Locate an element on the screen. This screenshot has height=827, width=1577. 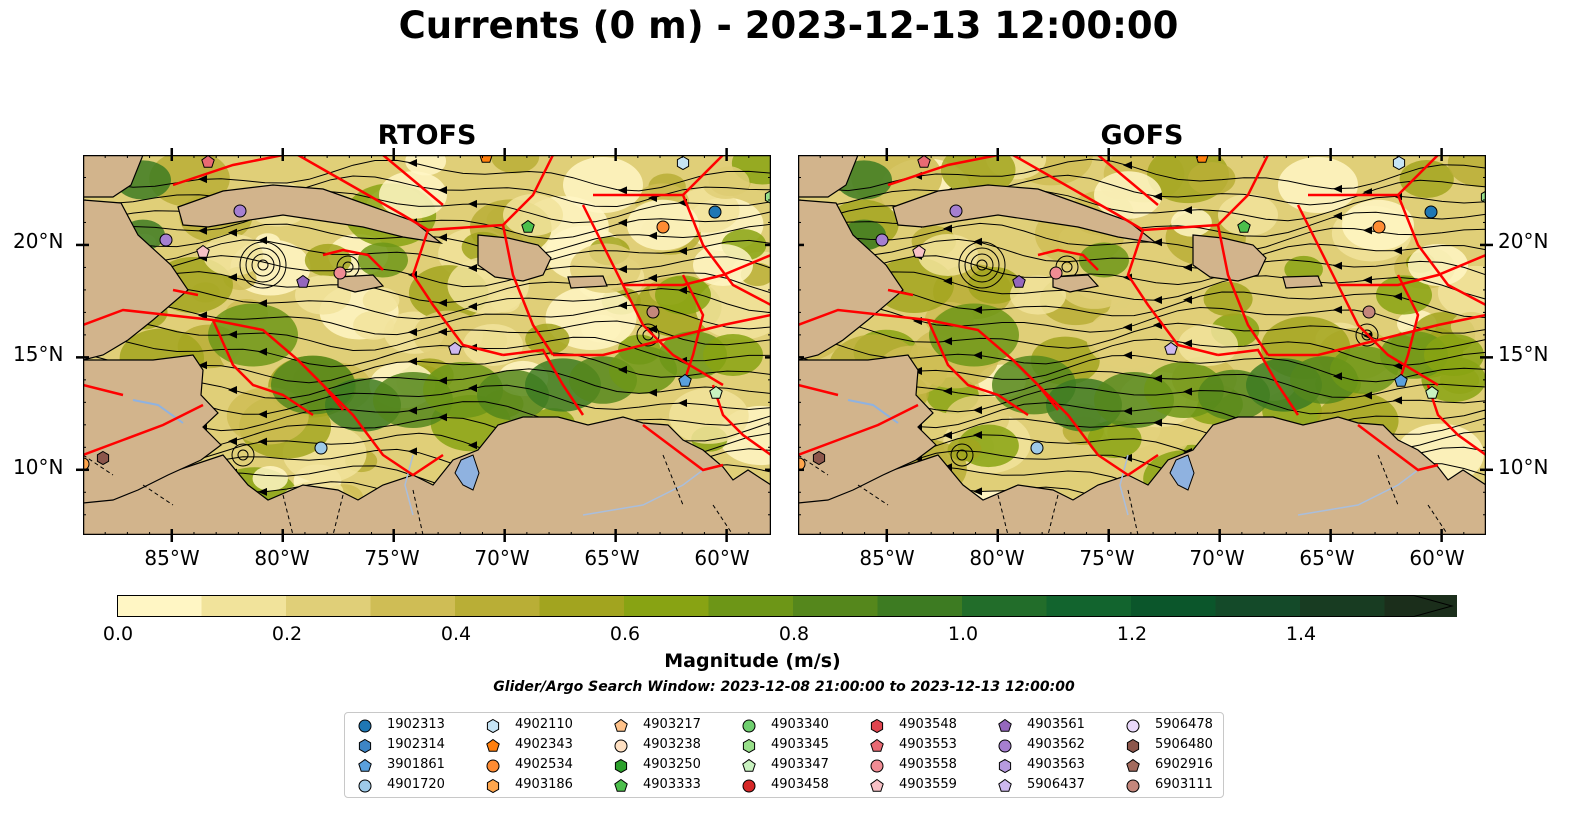
legend-label: 6902916 is located at coordinates (1184, 764).